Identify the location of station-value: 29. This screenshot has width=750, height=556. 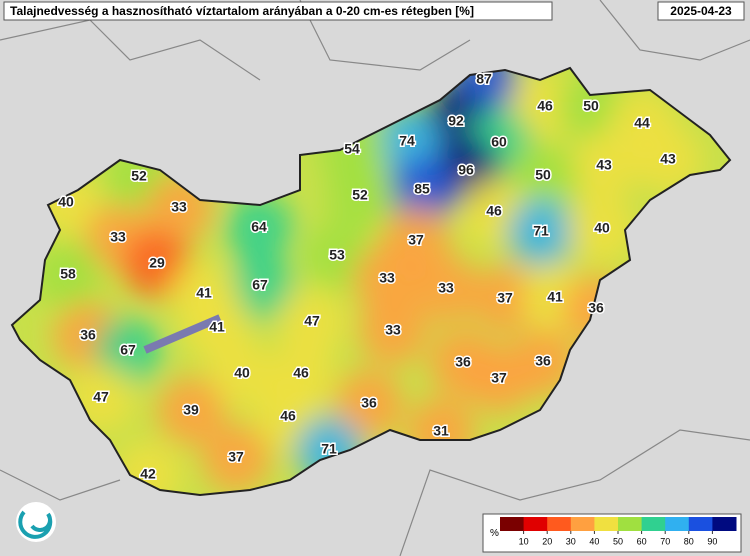
(157, 263).